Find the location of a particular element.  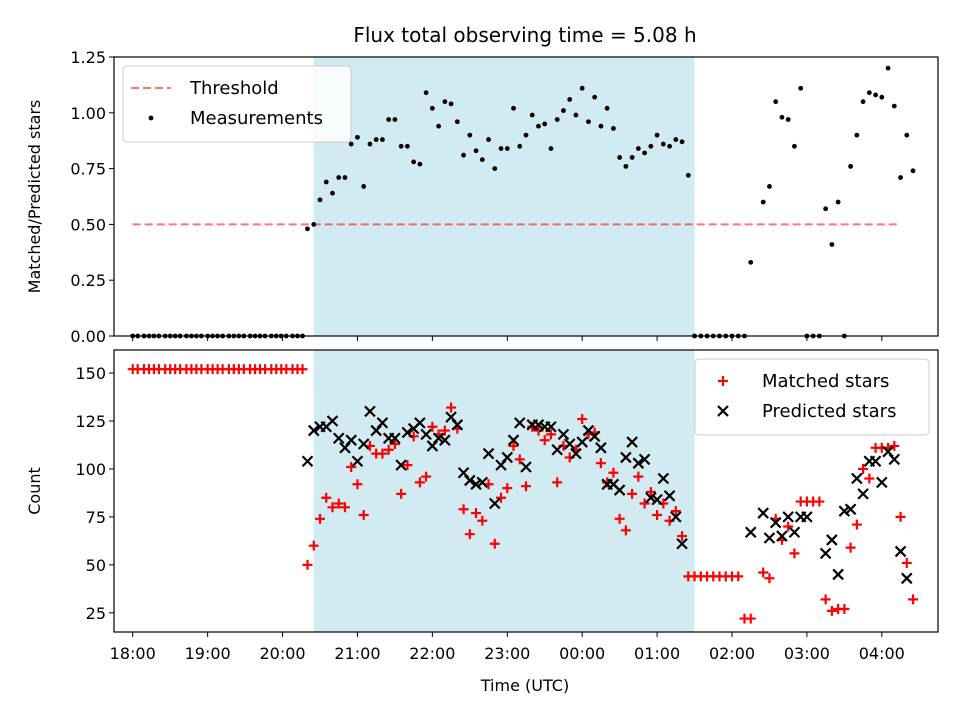

legend: Threshold Measurements is located at coordinates (237, 104).